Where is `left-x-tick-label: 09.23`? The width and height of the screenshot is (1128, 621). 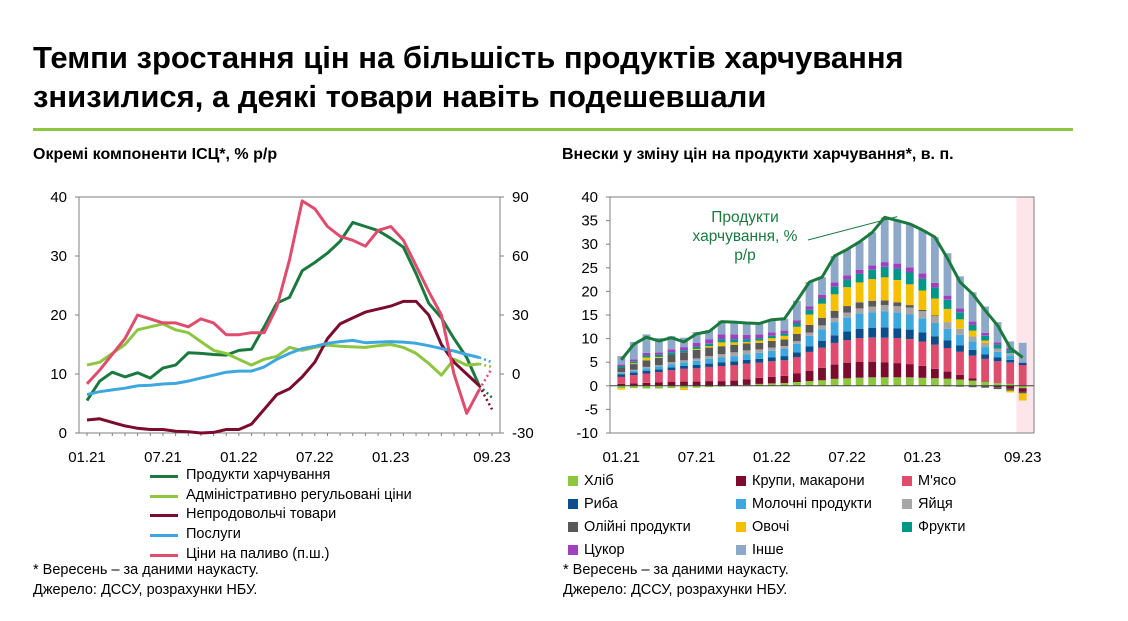 left-x-tick-label: 09.23 is located at coordinates (492, 457).